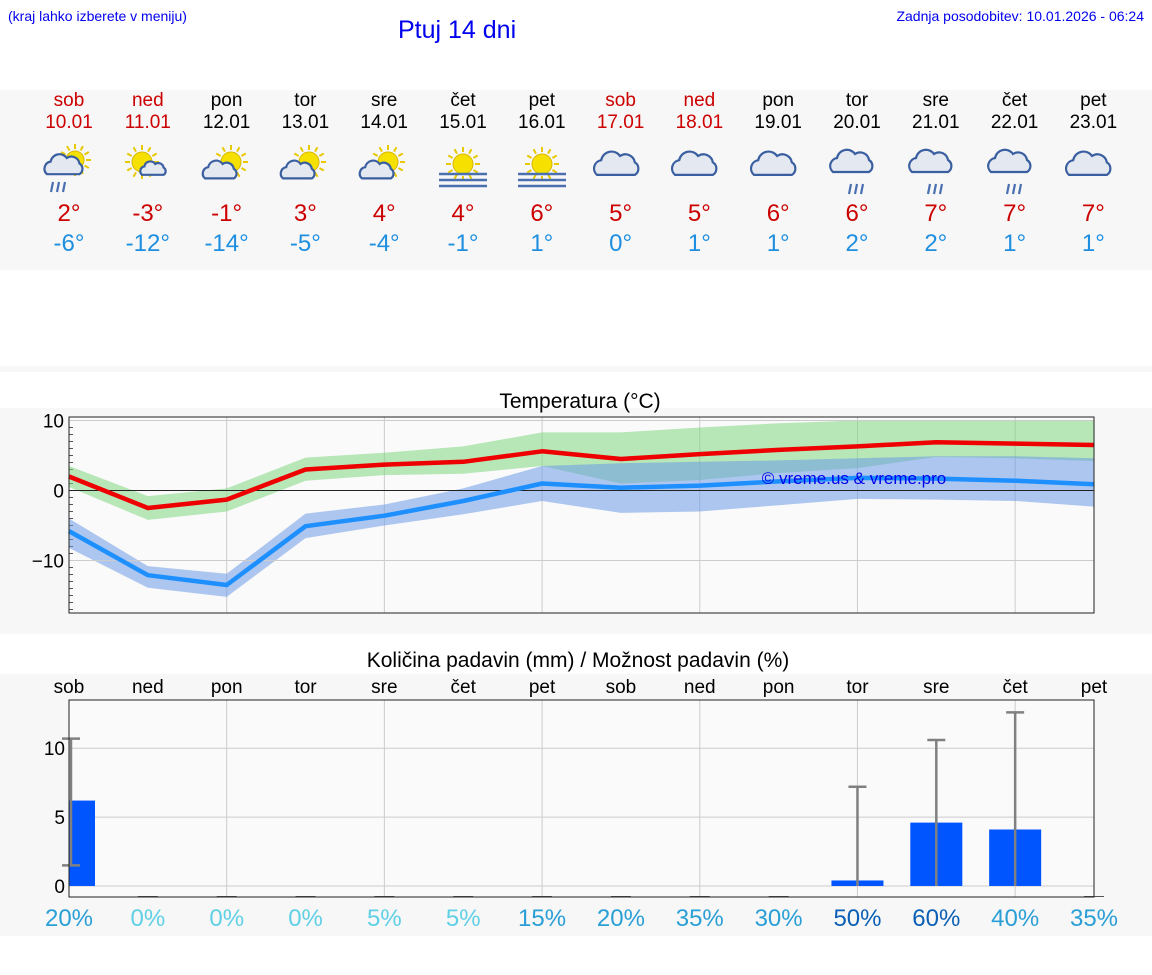 This screenshot has width=1152, height=975. I want to click on day-name: tor, so click(857, 100).